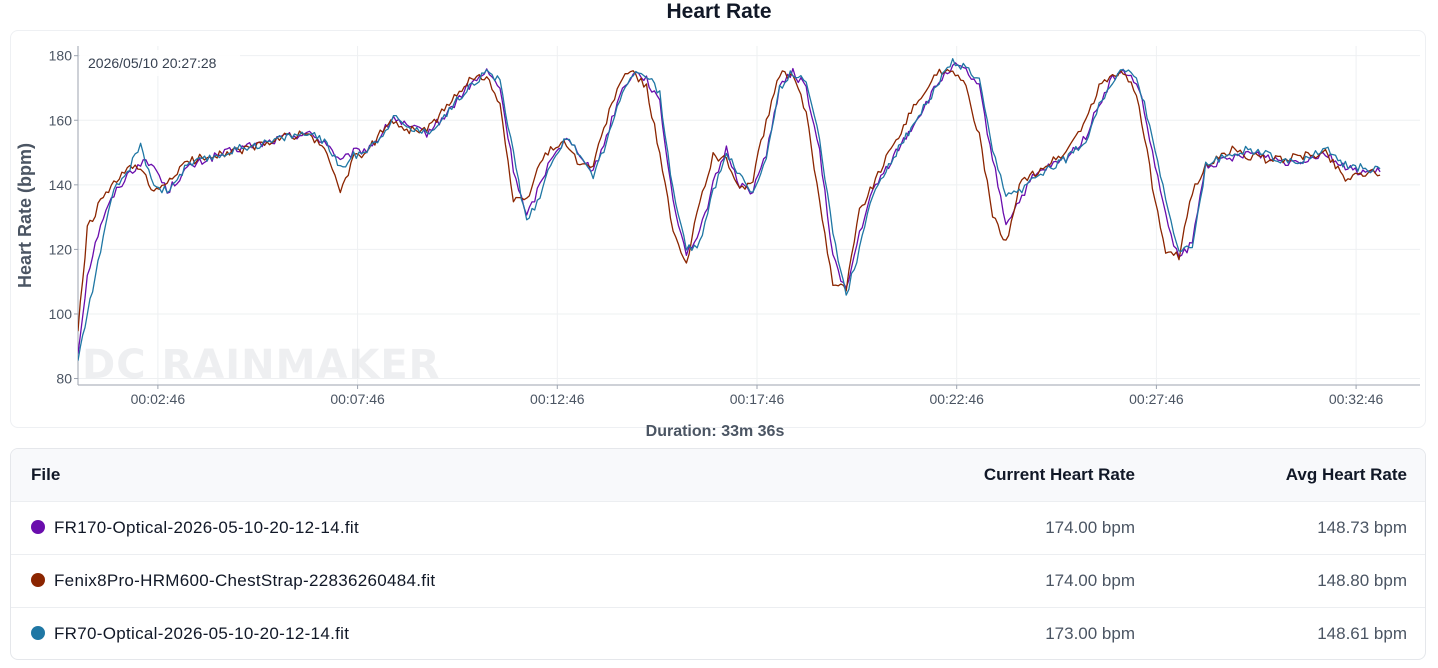 The height and width of the screenshot is (668, 1438). What do you see at coordinates (1362, 527) in the screenshot?
I see `avg-heart-rate: 148.73 bpm` at bounding box center [1362, 527].